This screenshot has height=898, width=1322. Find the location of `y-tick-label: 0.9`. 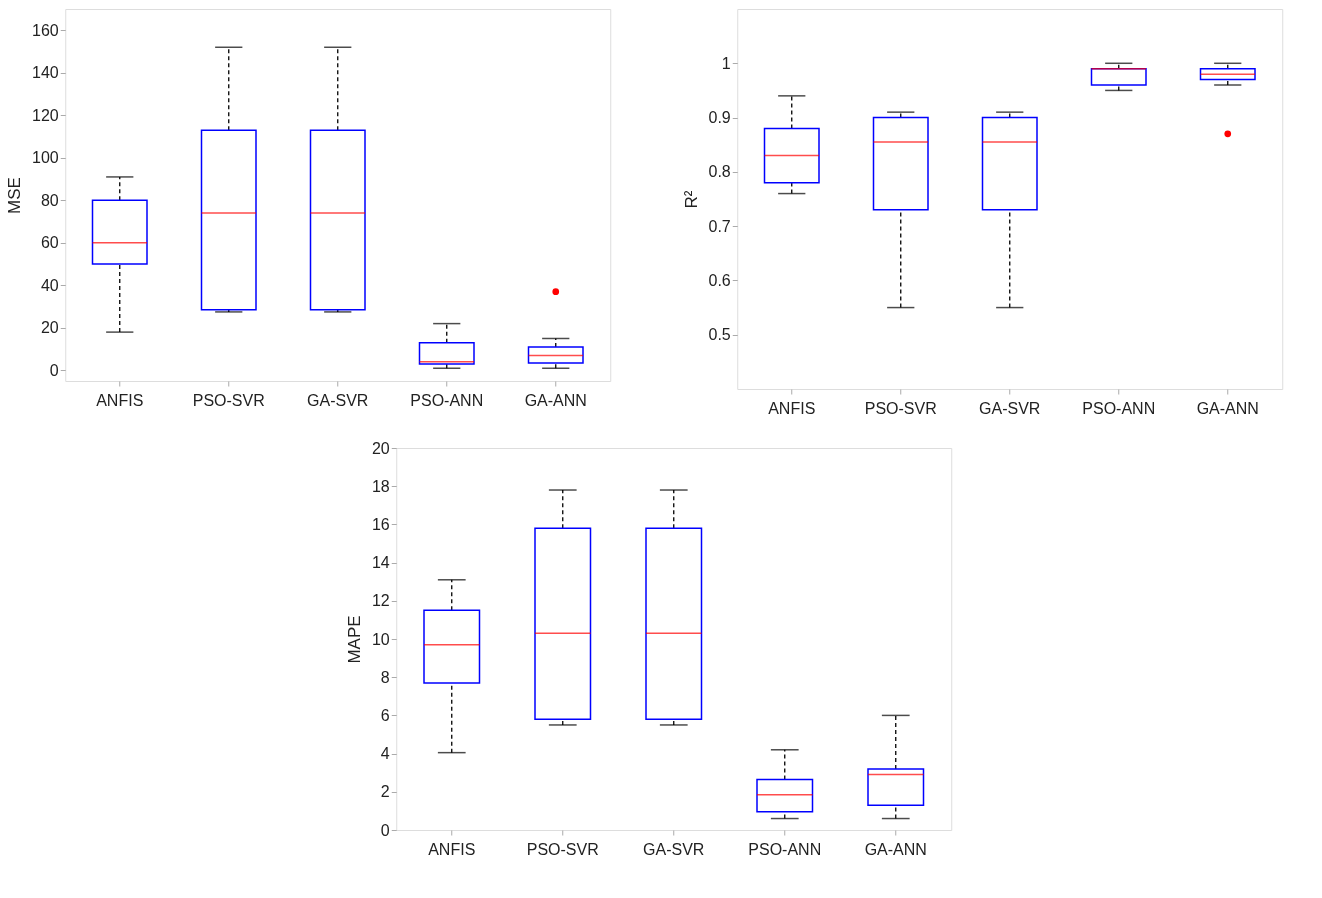

y-tick-label: 0.9 is located at coordinates (719, 118).